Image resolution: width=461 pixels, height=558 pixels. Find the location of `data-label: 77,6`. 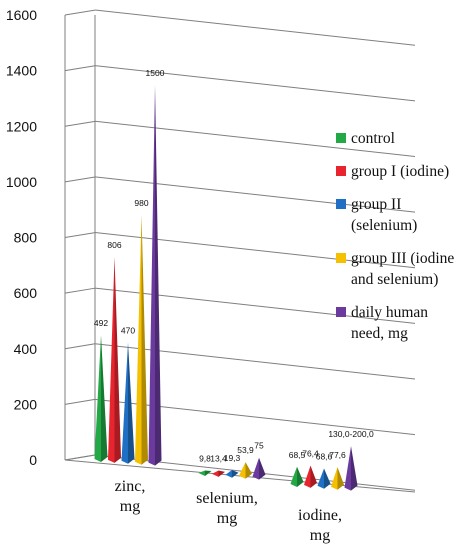

data-label: 77,6 is located at coordinates (337, 455).